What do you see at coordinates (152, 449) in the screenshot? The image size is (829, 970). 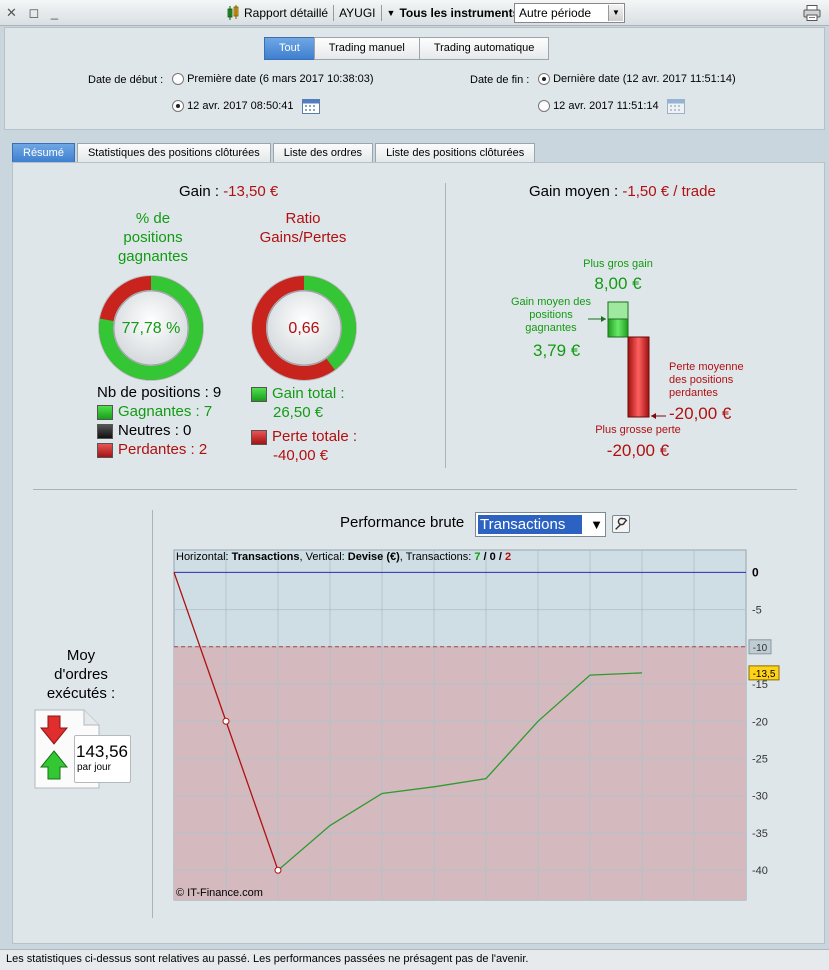 I see `losing-count: Perdantes : 2` at bounding box center [152, 449].